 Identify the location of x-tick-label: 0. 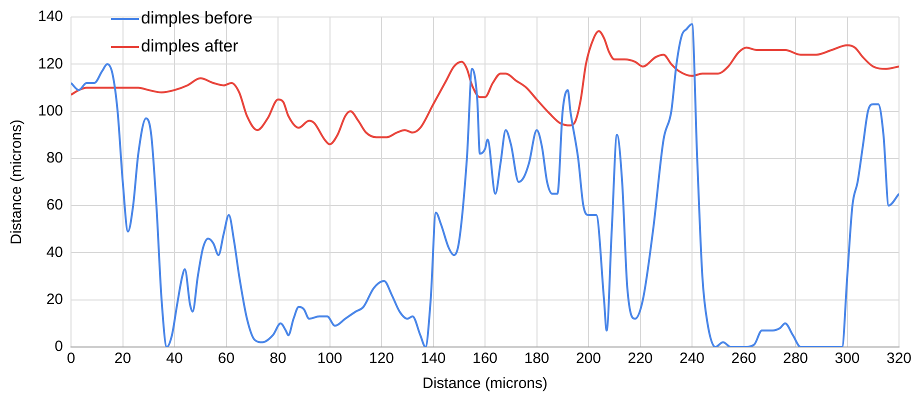
(71, 359).